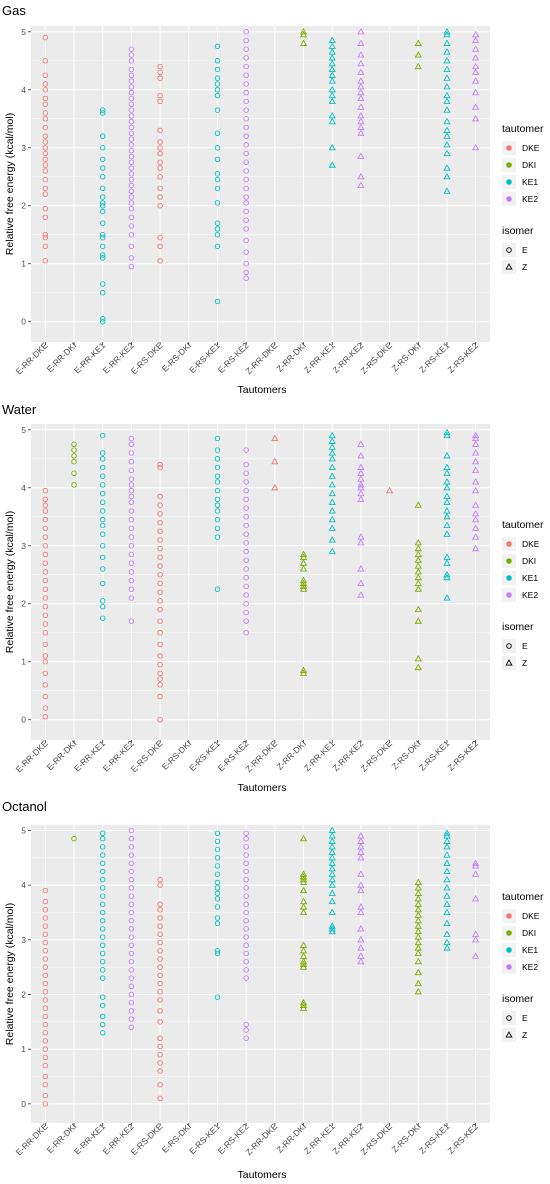  I want to click on legend-label: E, so click(525, 250).